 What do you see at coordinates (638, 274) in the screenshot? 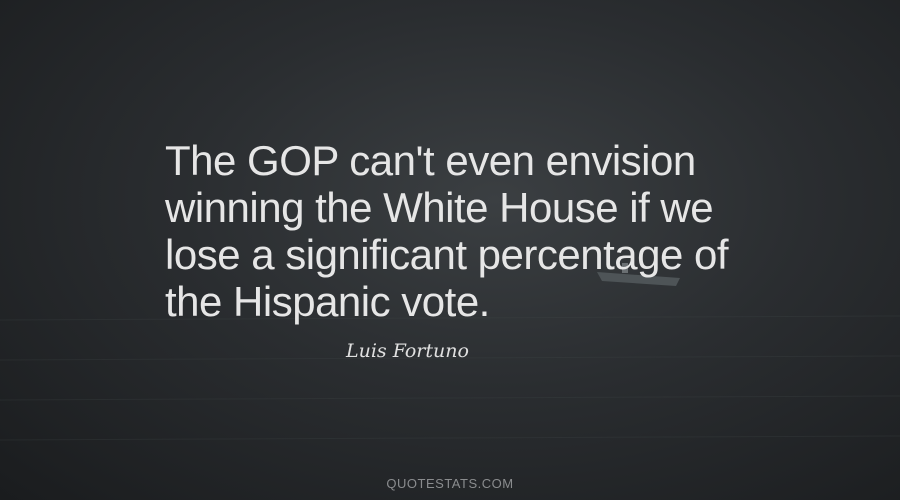
I see `boat` at bounding box center [638, 274].